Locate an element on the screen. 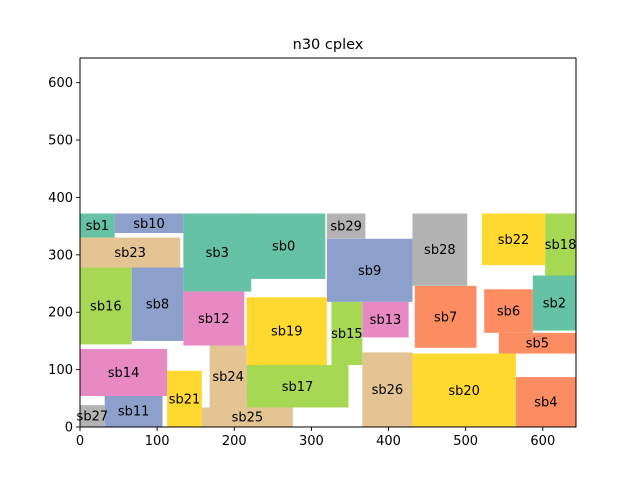 Image resolution: width=640 pixels, height=480 pixels. block-sb23 is located at coordinates (130, 252).